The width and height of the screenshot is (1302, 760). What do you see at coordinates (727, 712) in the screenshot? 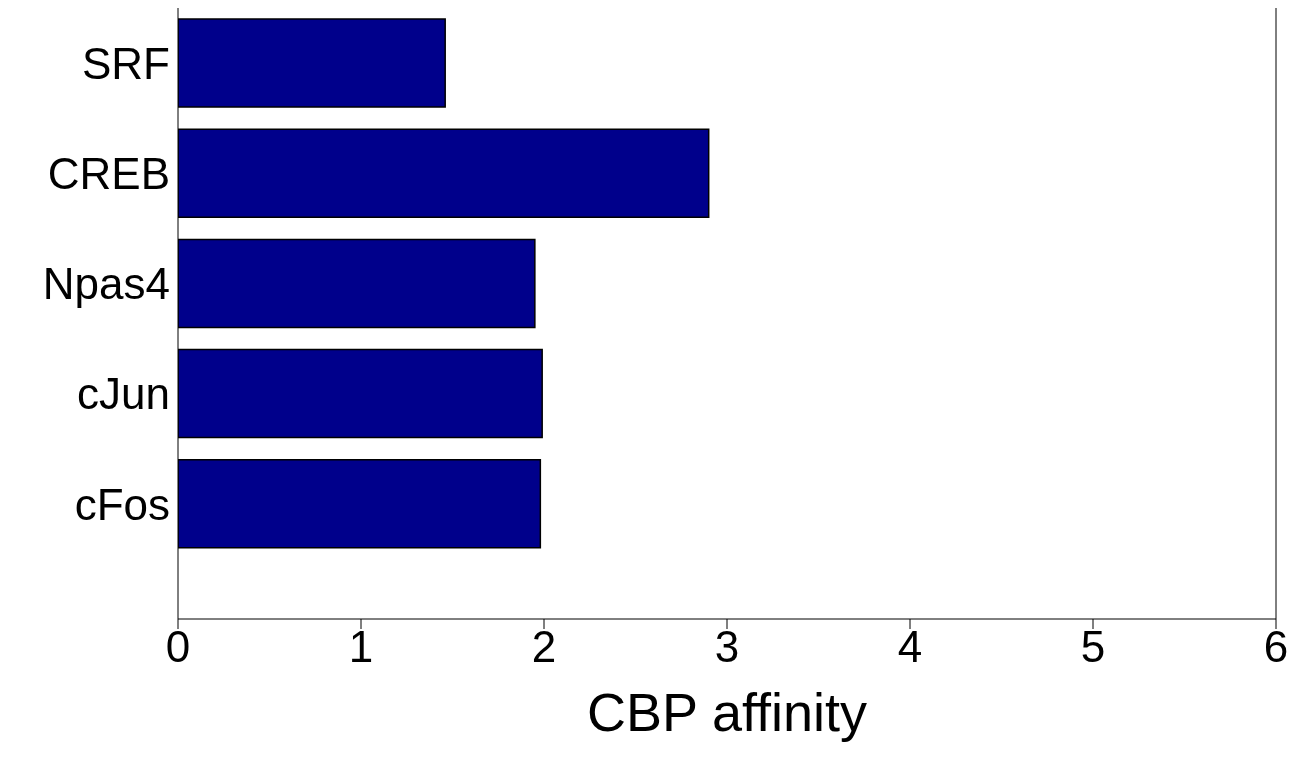
I see `x-axis-title: CBP affinity` at bounding box center [727, 712].